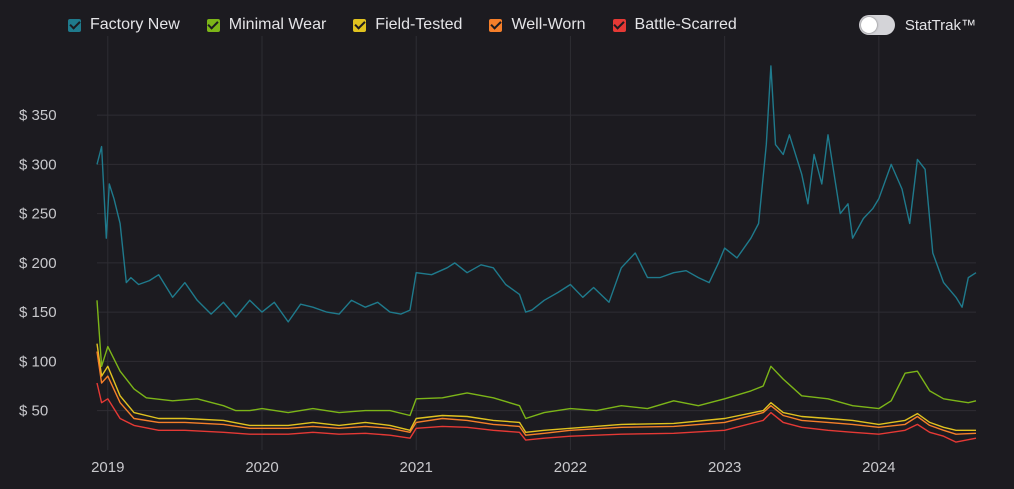 The image size is (1014, 489). What do you see at coordinates (135, 24) in the screenshot?
I see `legend-label: Factory New` at bounding box center [135, 24].